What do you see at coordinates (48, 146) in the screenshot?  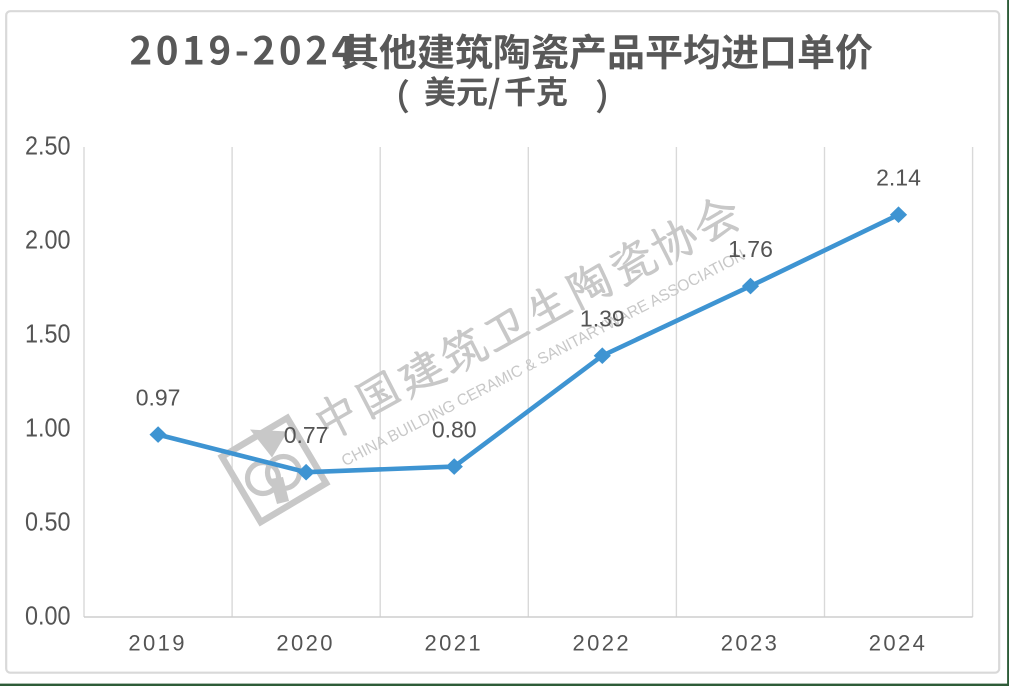 I see `svg-text: 2.50` at bounding box center [48, 146].